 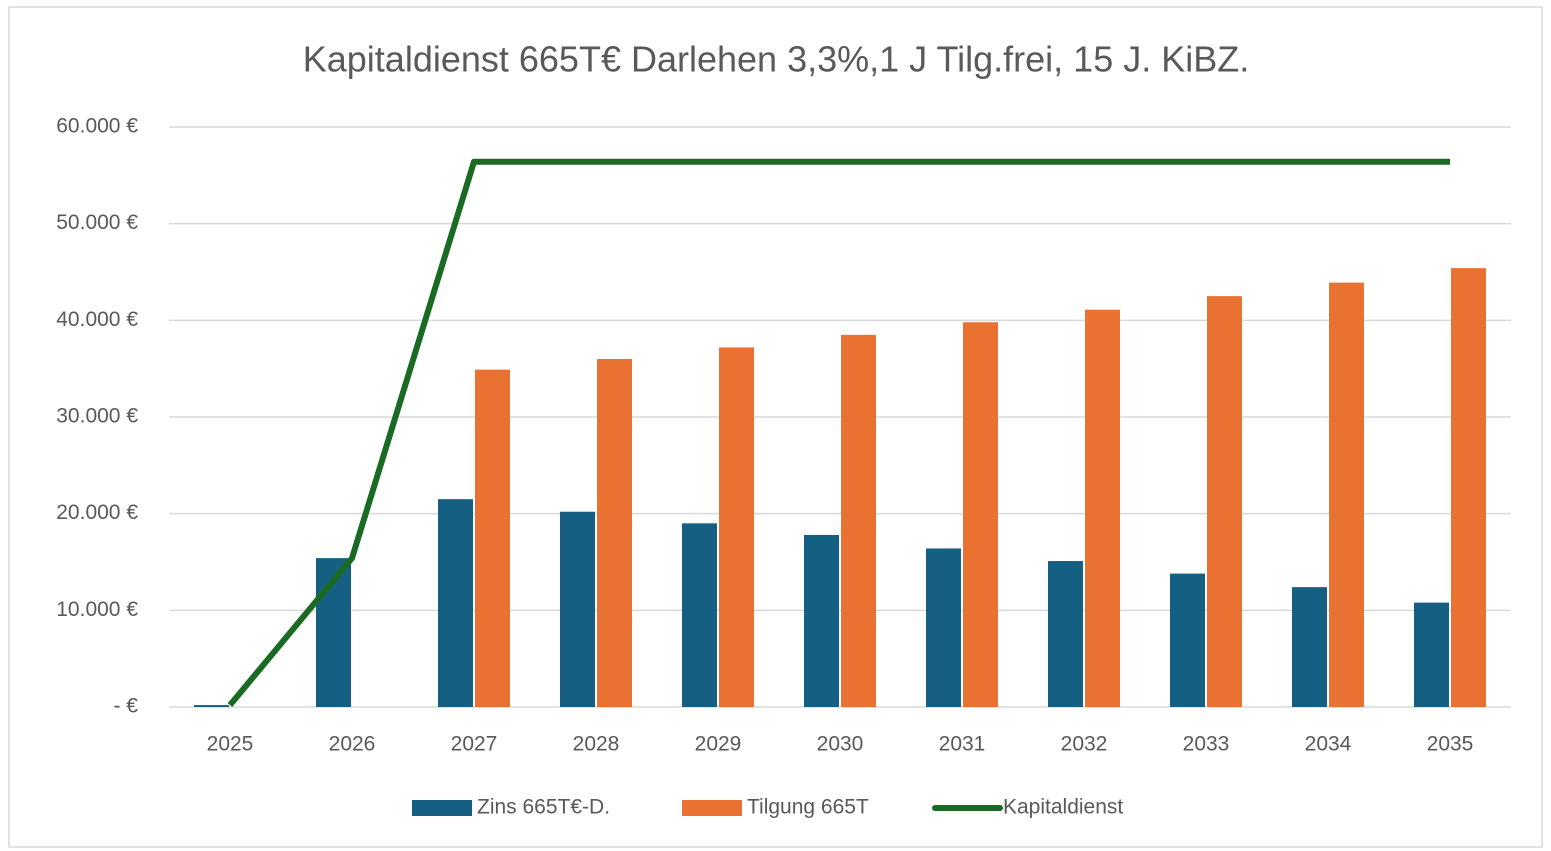 What do you see at coordinates (962, 744) in the screenshot?
I see `x-tick-label: 2031` at bounding box center [962, 744].